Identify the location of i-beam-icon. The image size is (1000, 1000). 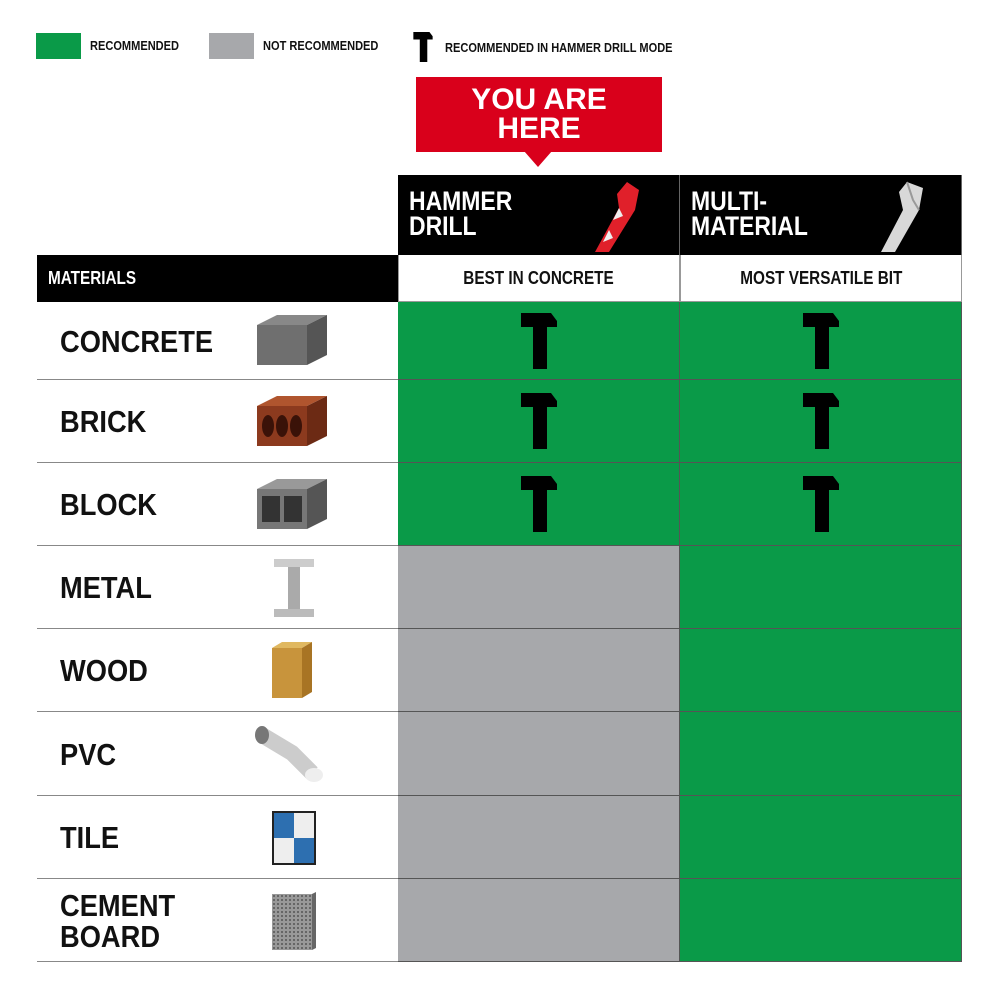
(292, 590).